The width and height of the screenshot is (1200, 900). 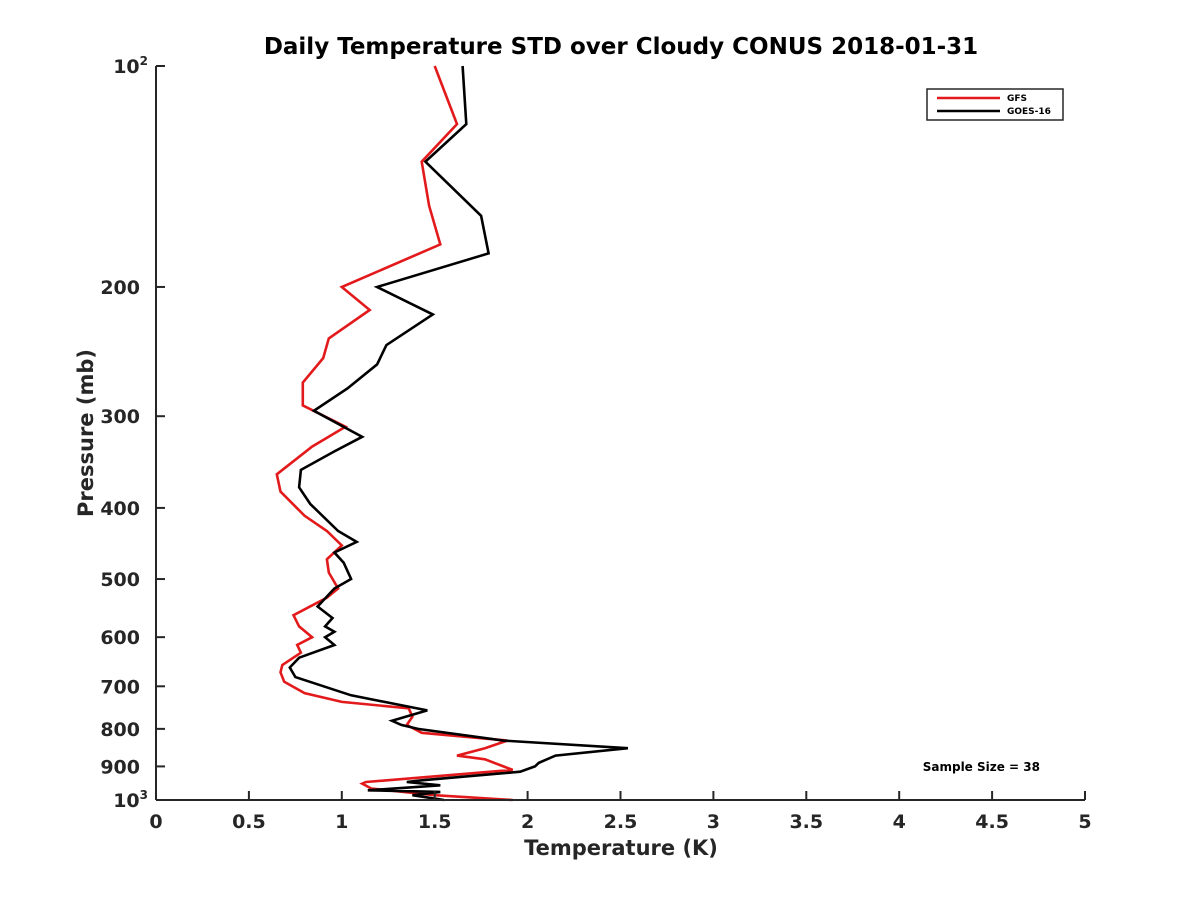 What do you see at coordinates (981, 767) in the screenshot?
I see `sample-size-annotation: Sample Size = 38` at bounding box center [981, 767].